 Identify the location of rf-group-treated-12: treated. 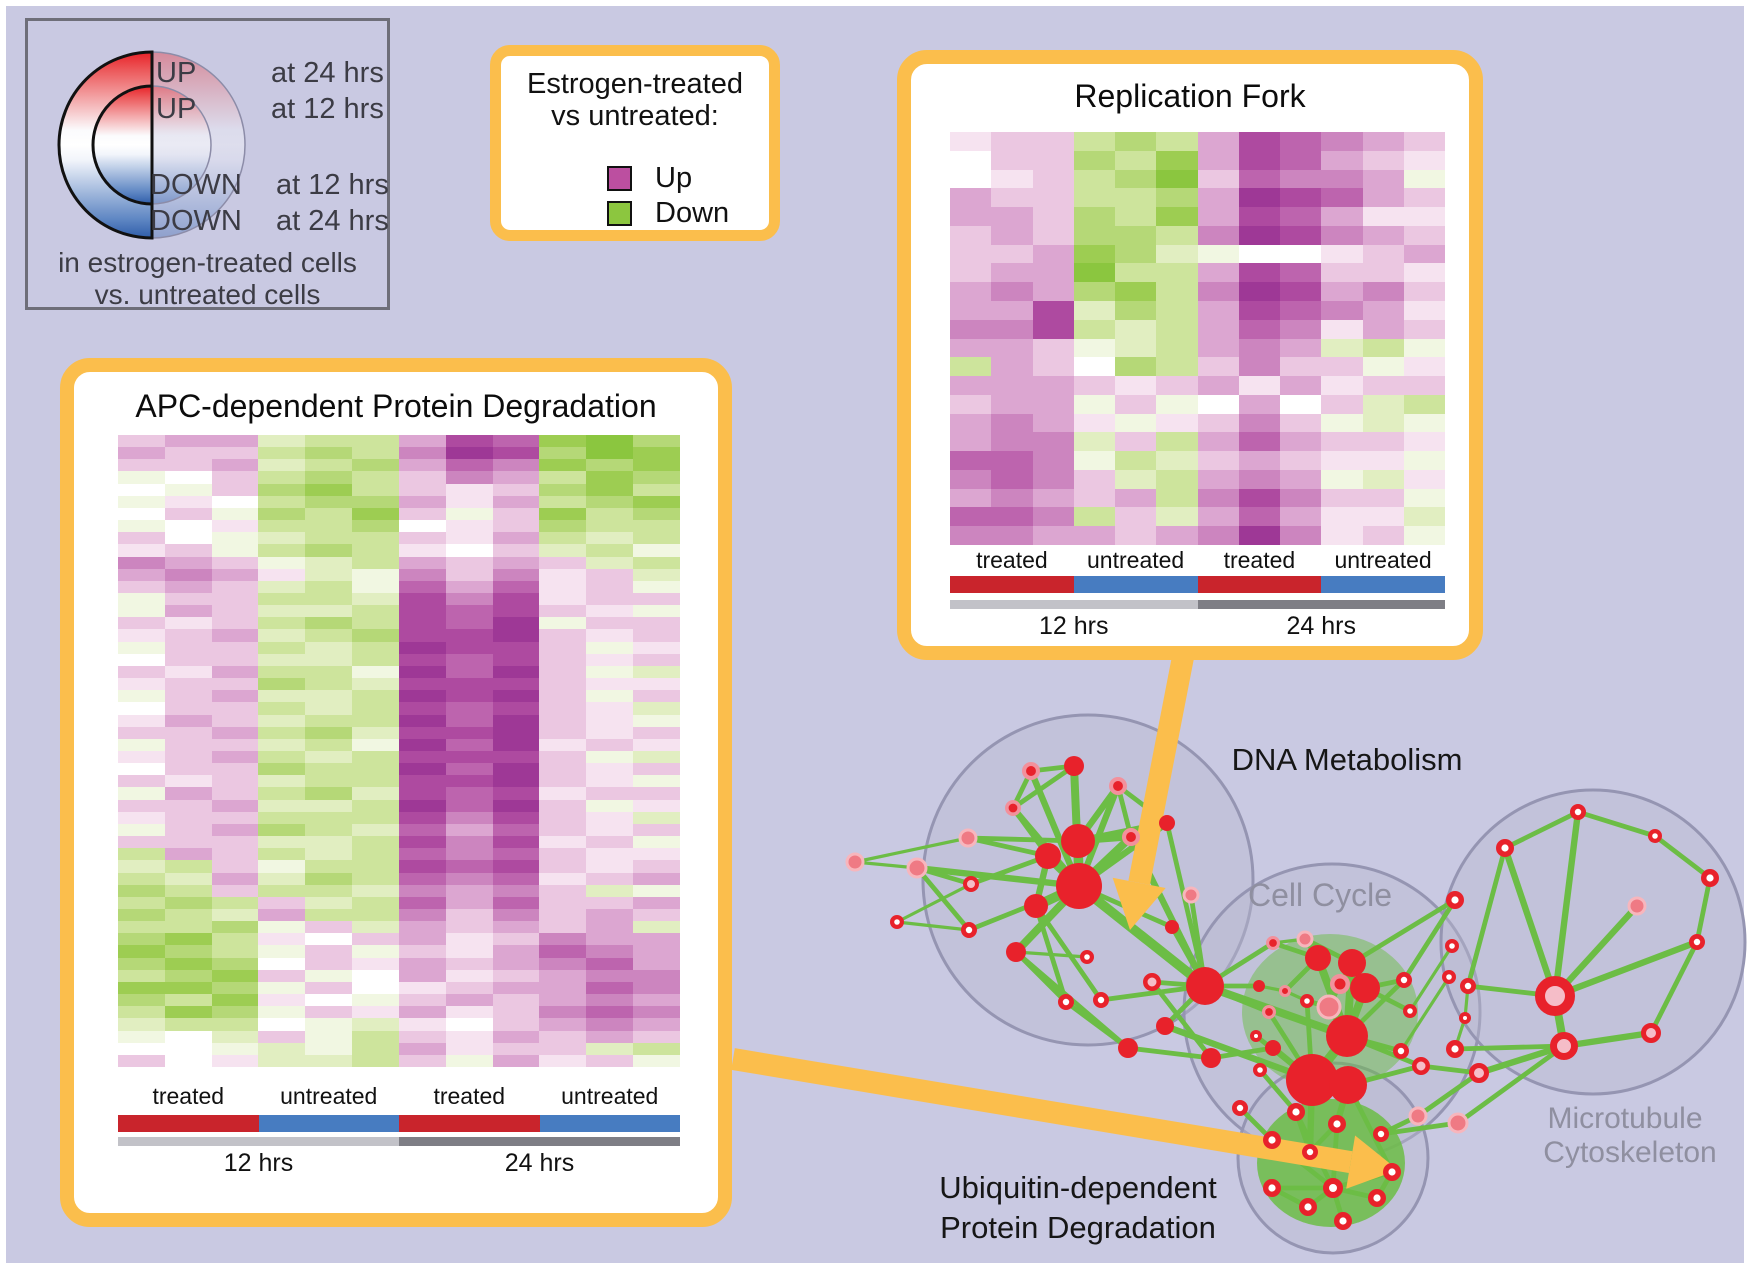
(1012, 560).